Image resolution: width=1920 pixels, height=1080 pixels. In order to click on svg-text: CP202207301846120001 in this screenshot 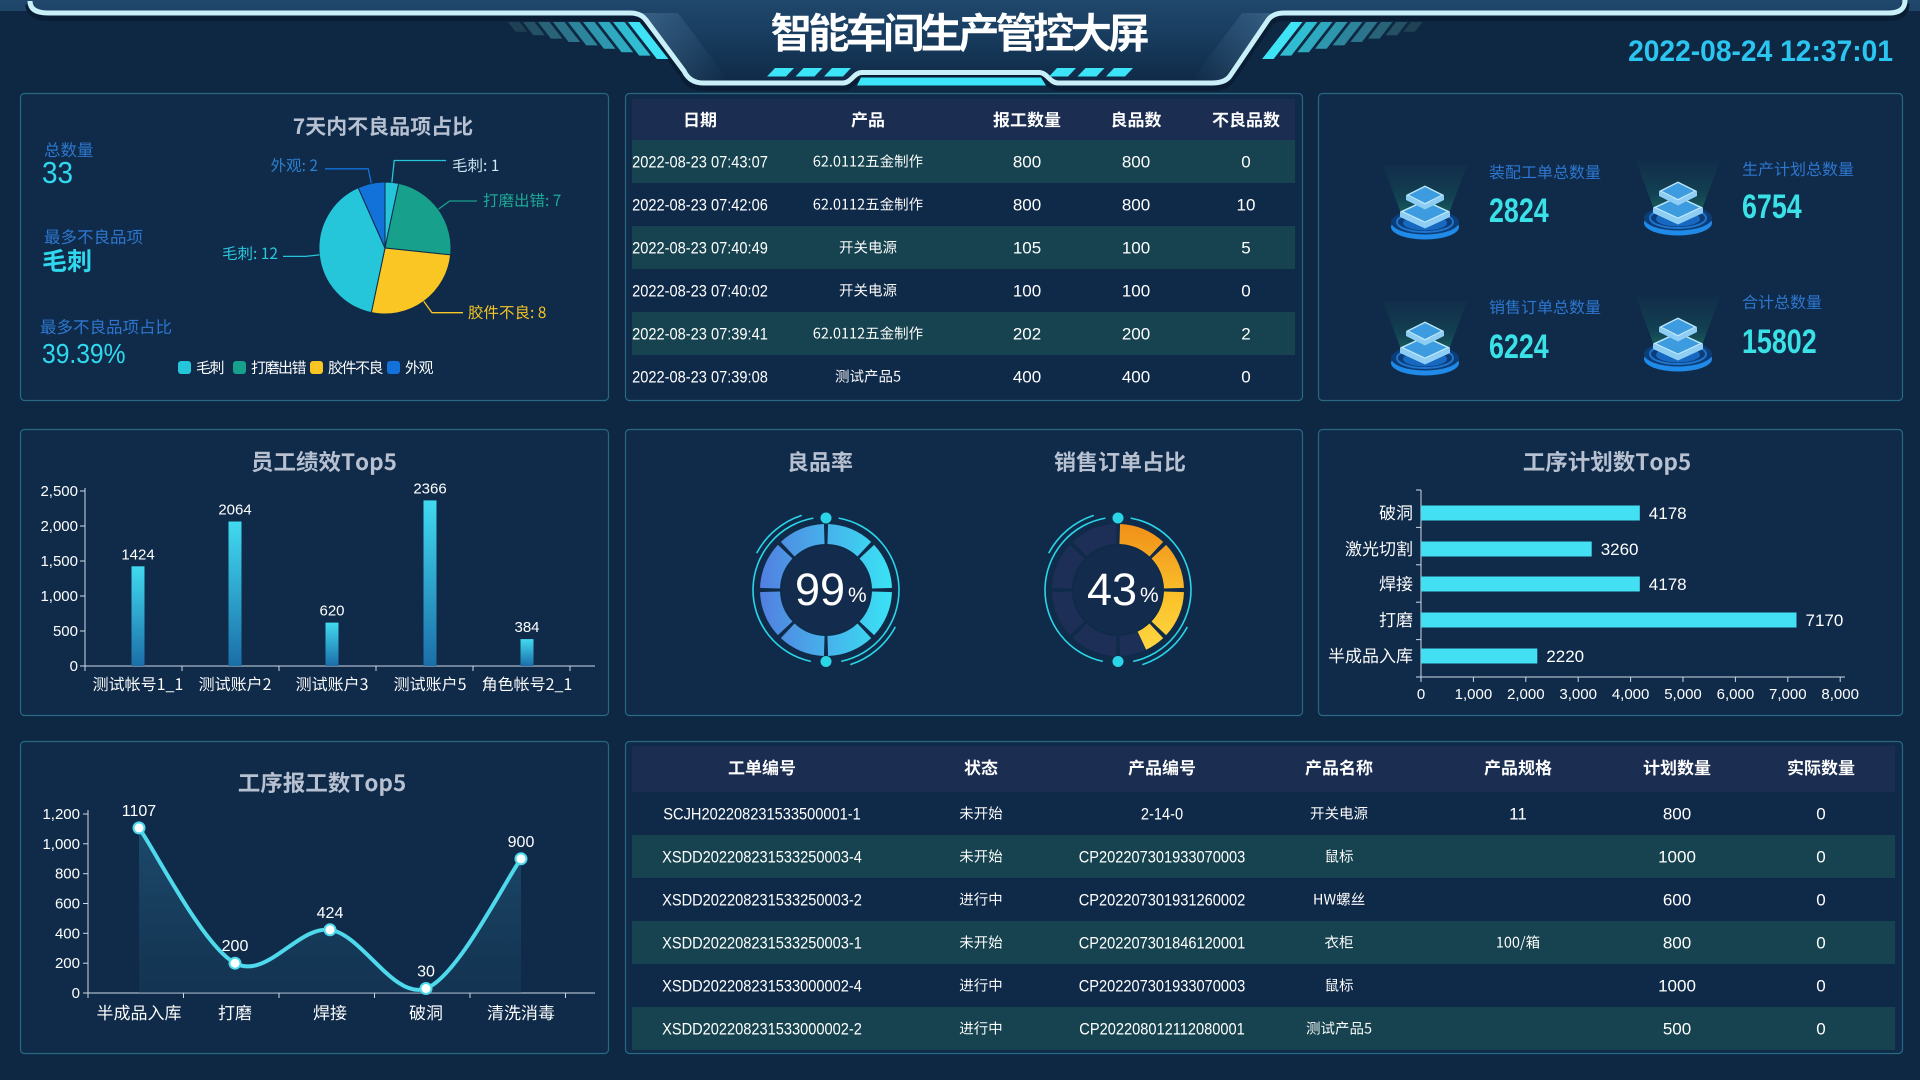, I will do `click(1162, 944)`.